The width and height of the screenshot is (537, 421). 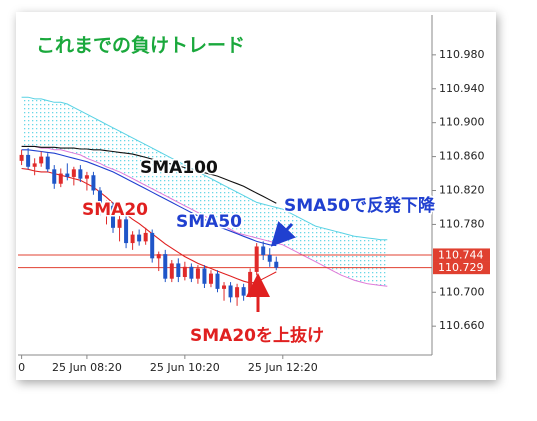 What do you see at coordinates (462, 122) in the screenshot?
I see `y-tick-label: 110.900` at bounding box center [462, 122].